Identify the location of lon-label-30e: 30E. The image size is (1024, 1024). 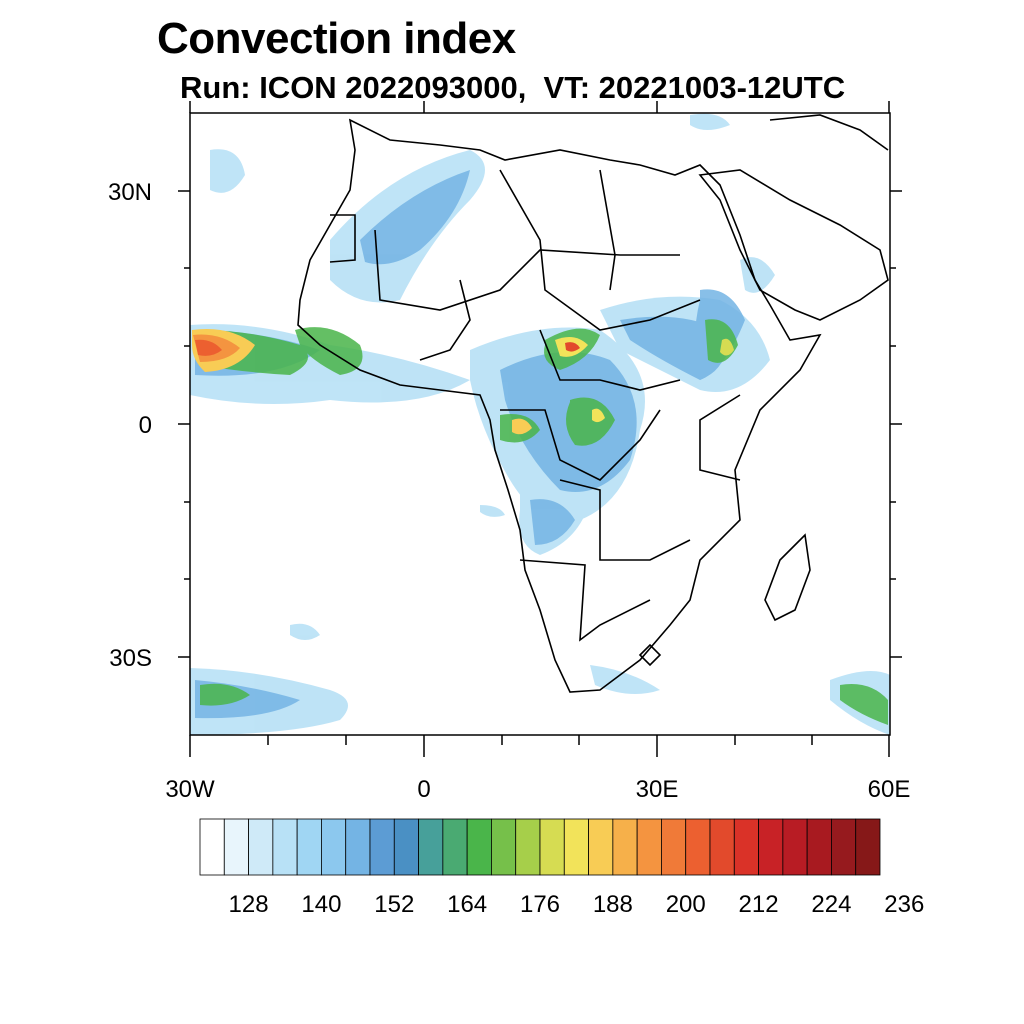
(657, 789).